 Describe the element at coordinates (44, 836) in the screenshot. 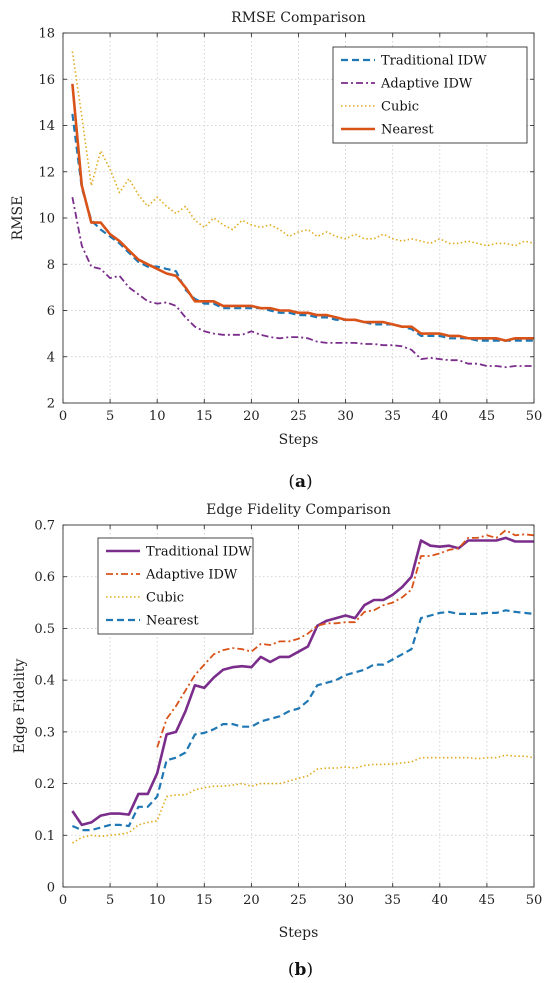

I see `y-tick-label: 0.1` at that location.